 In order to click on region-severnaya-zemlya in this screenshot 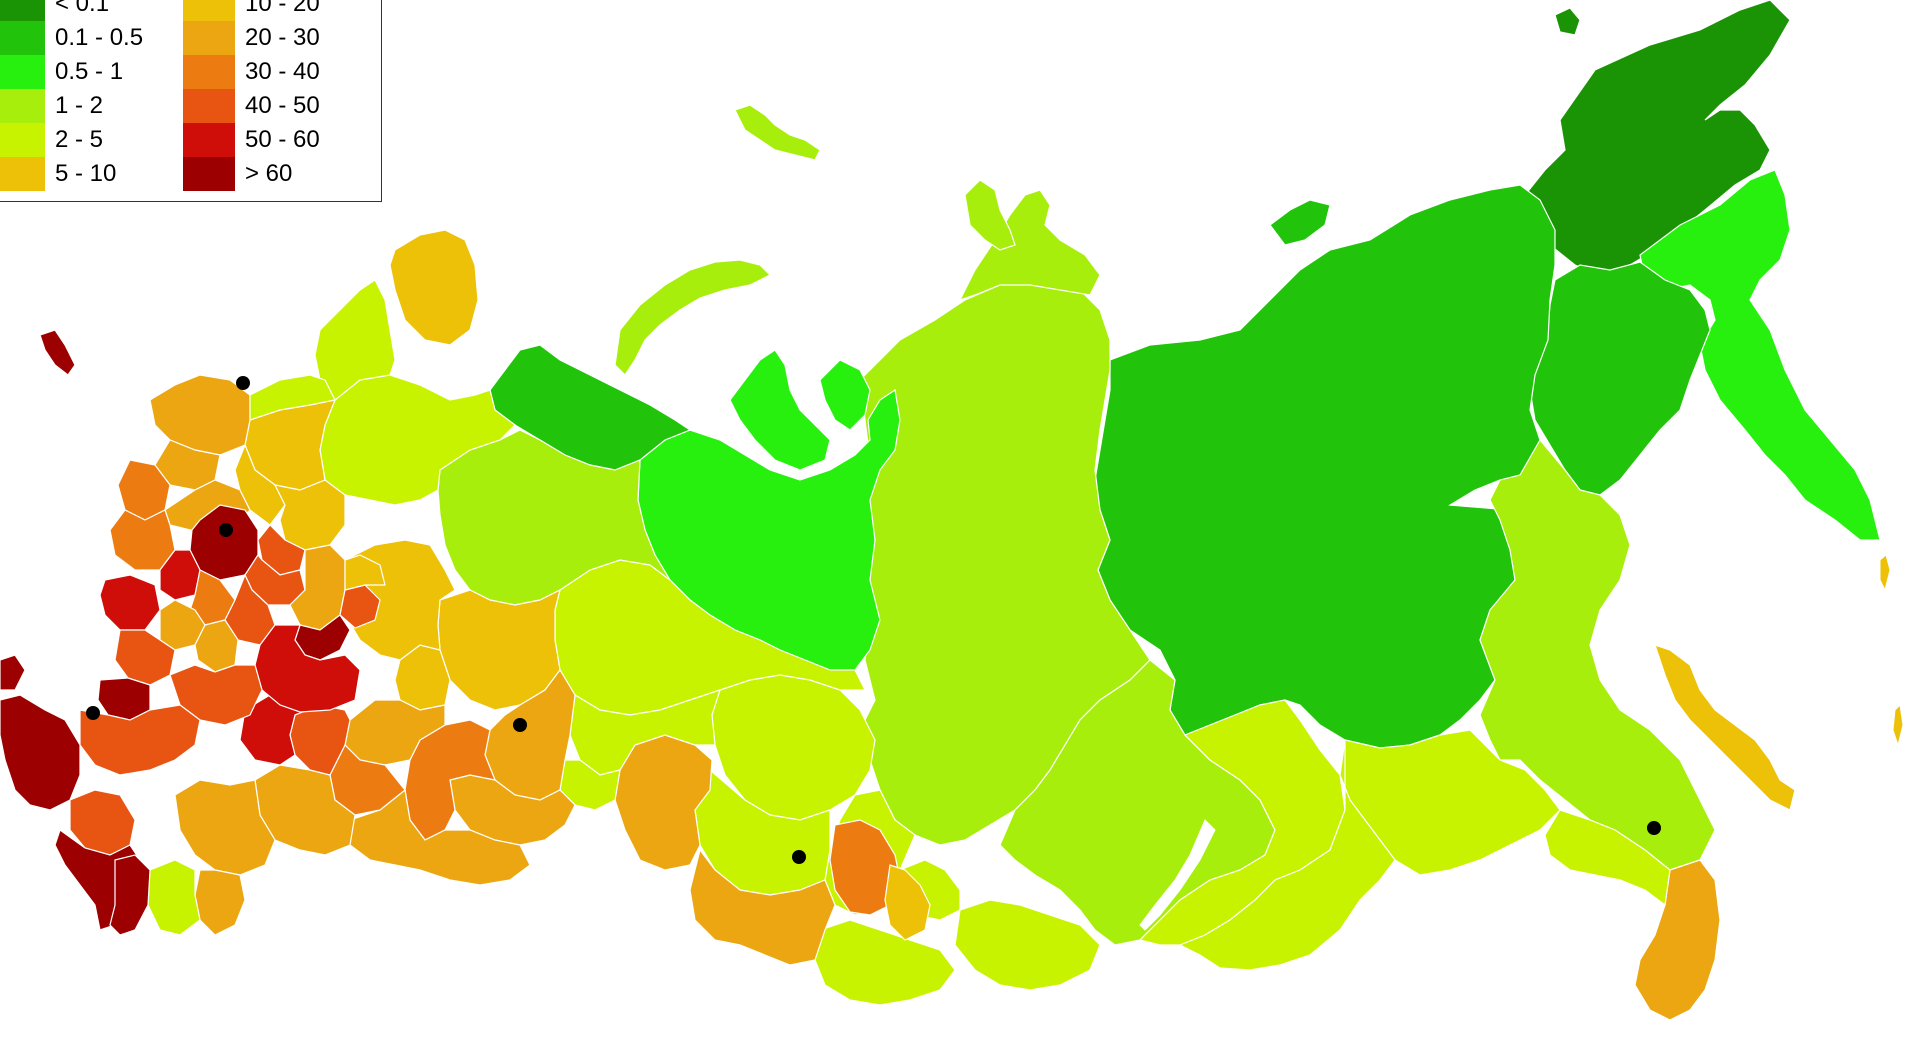, I will do `click(990, 215)`.